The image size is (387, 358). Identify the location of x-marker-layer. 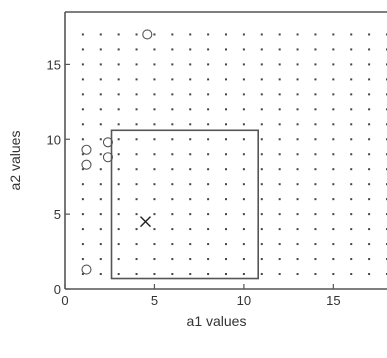
(145, 222).